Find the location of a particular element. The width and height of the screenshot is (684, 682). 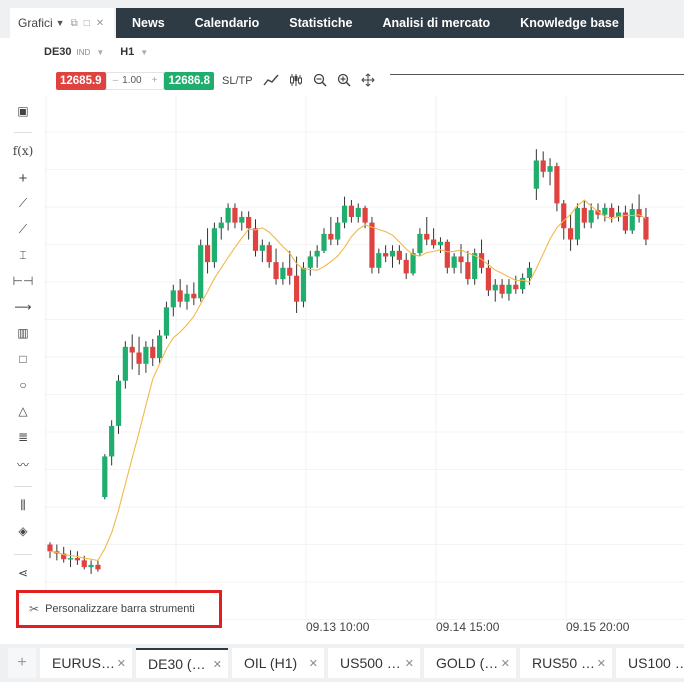

wave-icon: 〰 is located at coordinates (22, 465).